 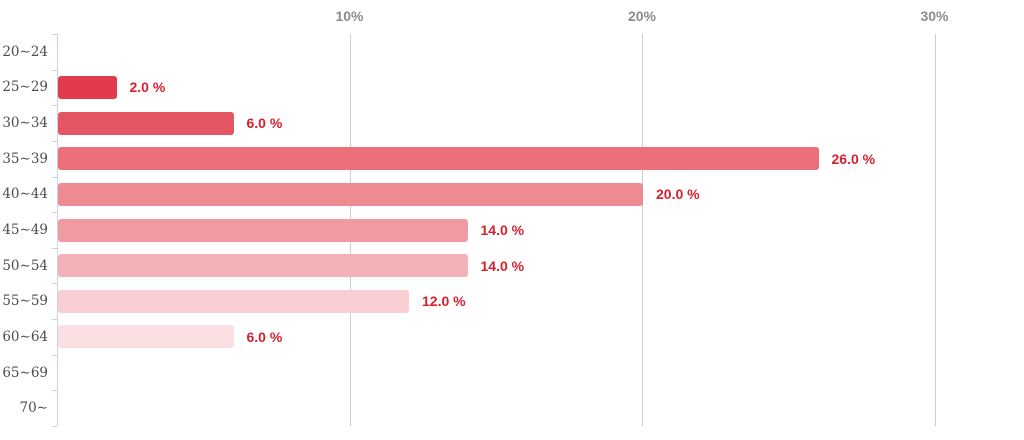 I want to click on bar-55∼59, so click(x=233, y=301).